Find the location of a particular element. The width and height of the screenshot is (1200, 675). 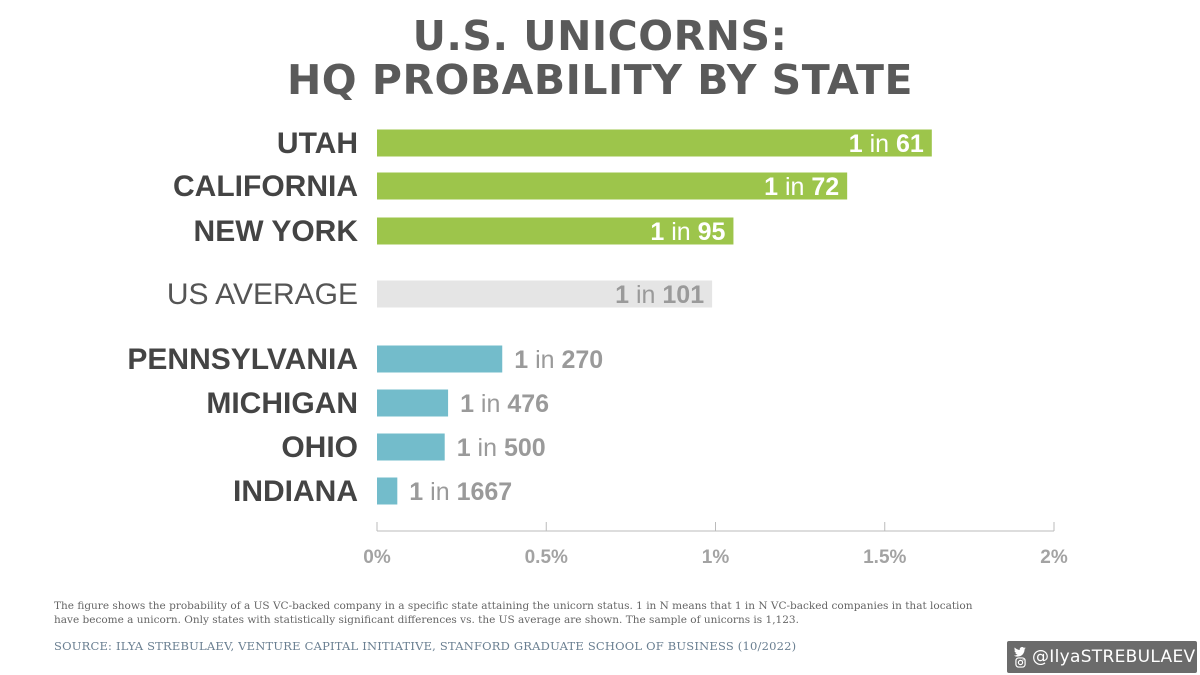

data-label-michigan: 1 in 476 is located at coordinates (504, 404).